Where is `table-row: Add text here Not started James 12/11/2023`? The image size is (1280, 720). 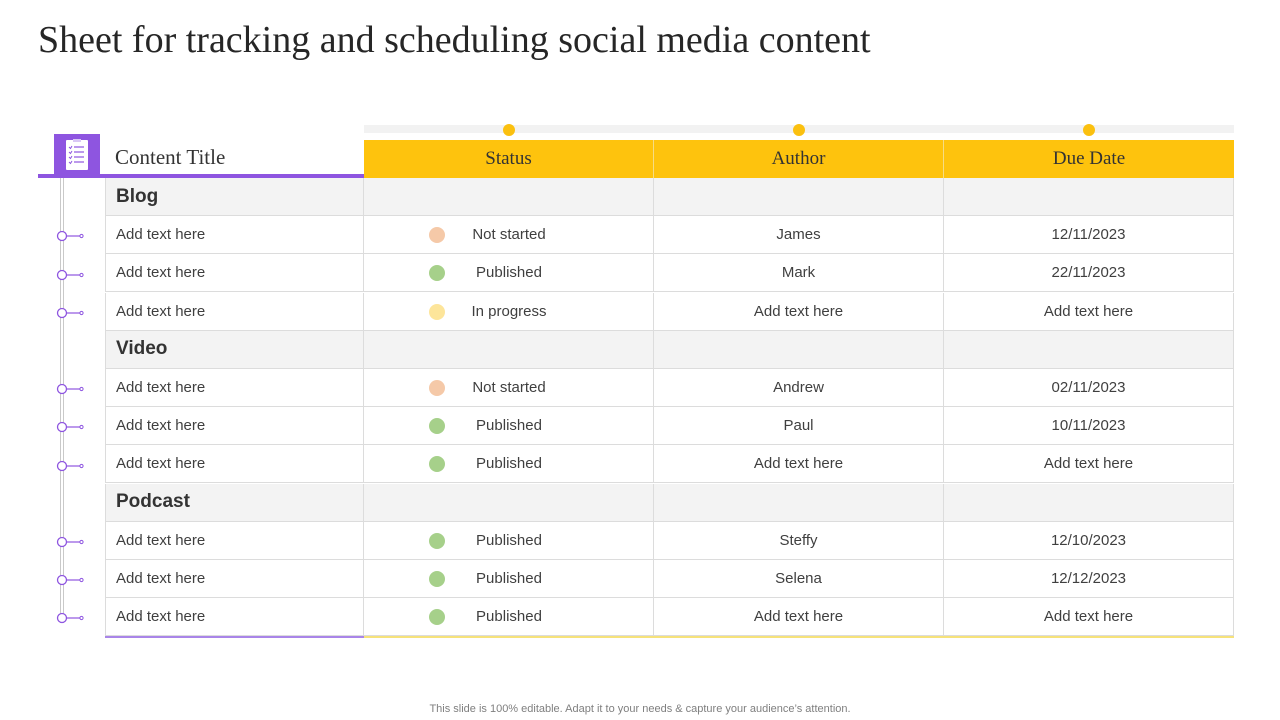 table-row: Add text here Not started James 12/11/2023 is located at coordinates (669, 235).